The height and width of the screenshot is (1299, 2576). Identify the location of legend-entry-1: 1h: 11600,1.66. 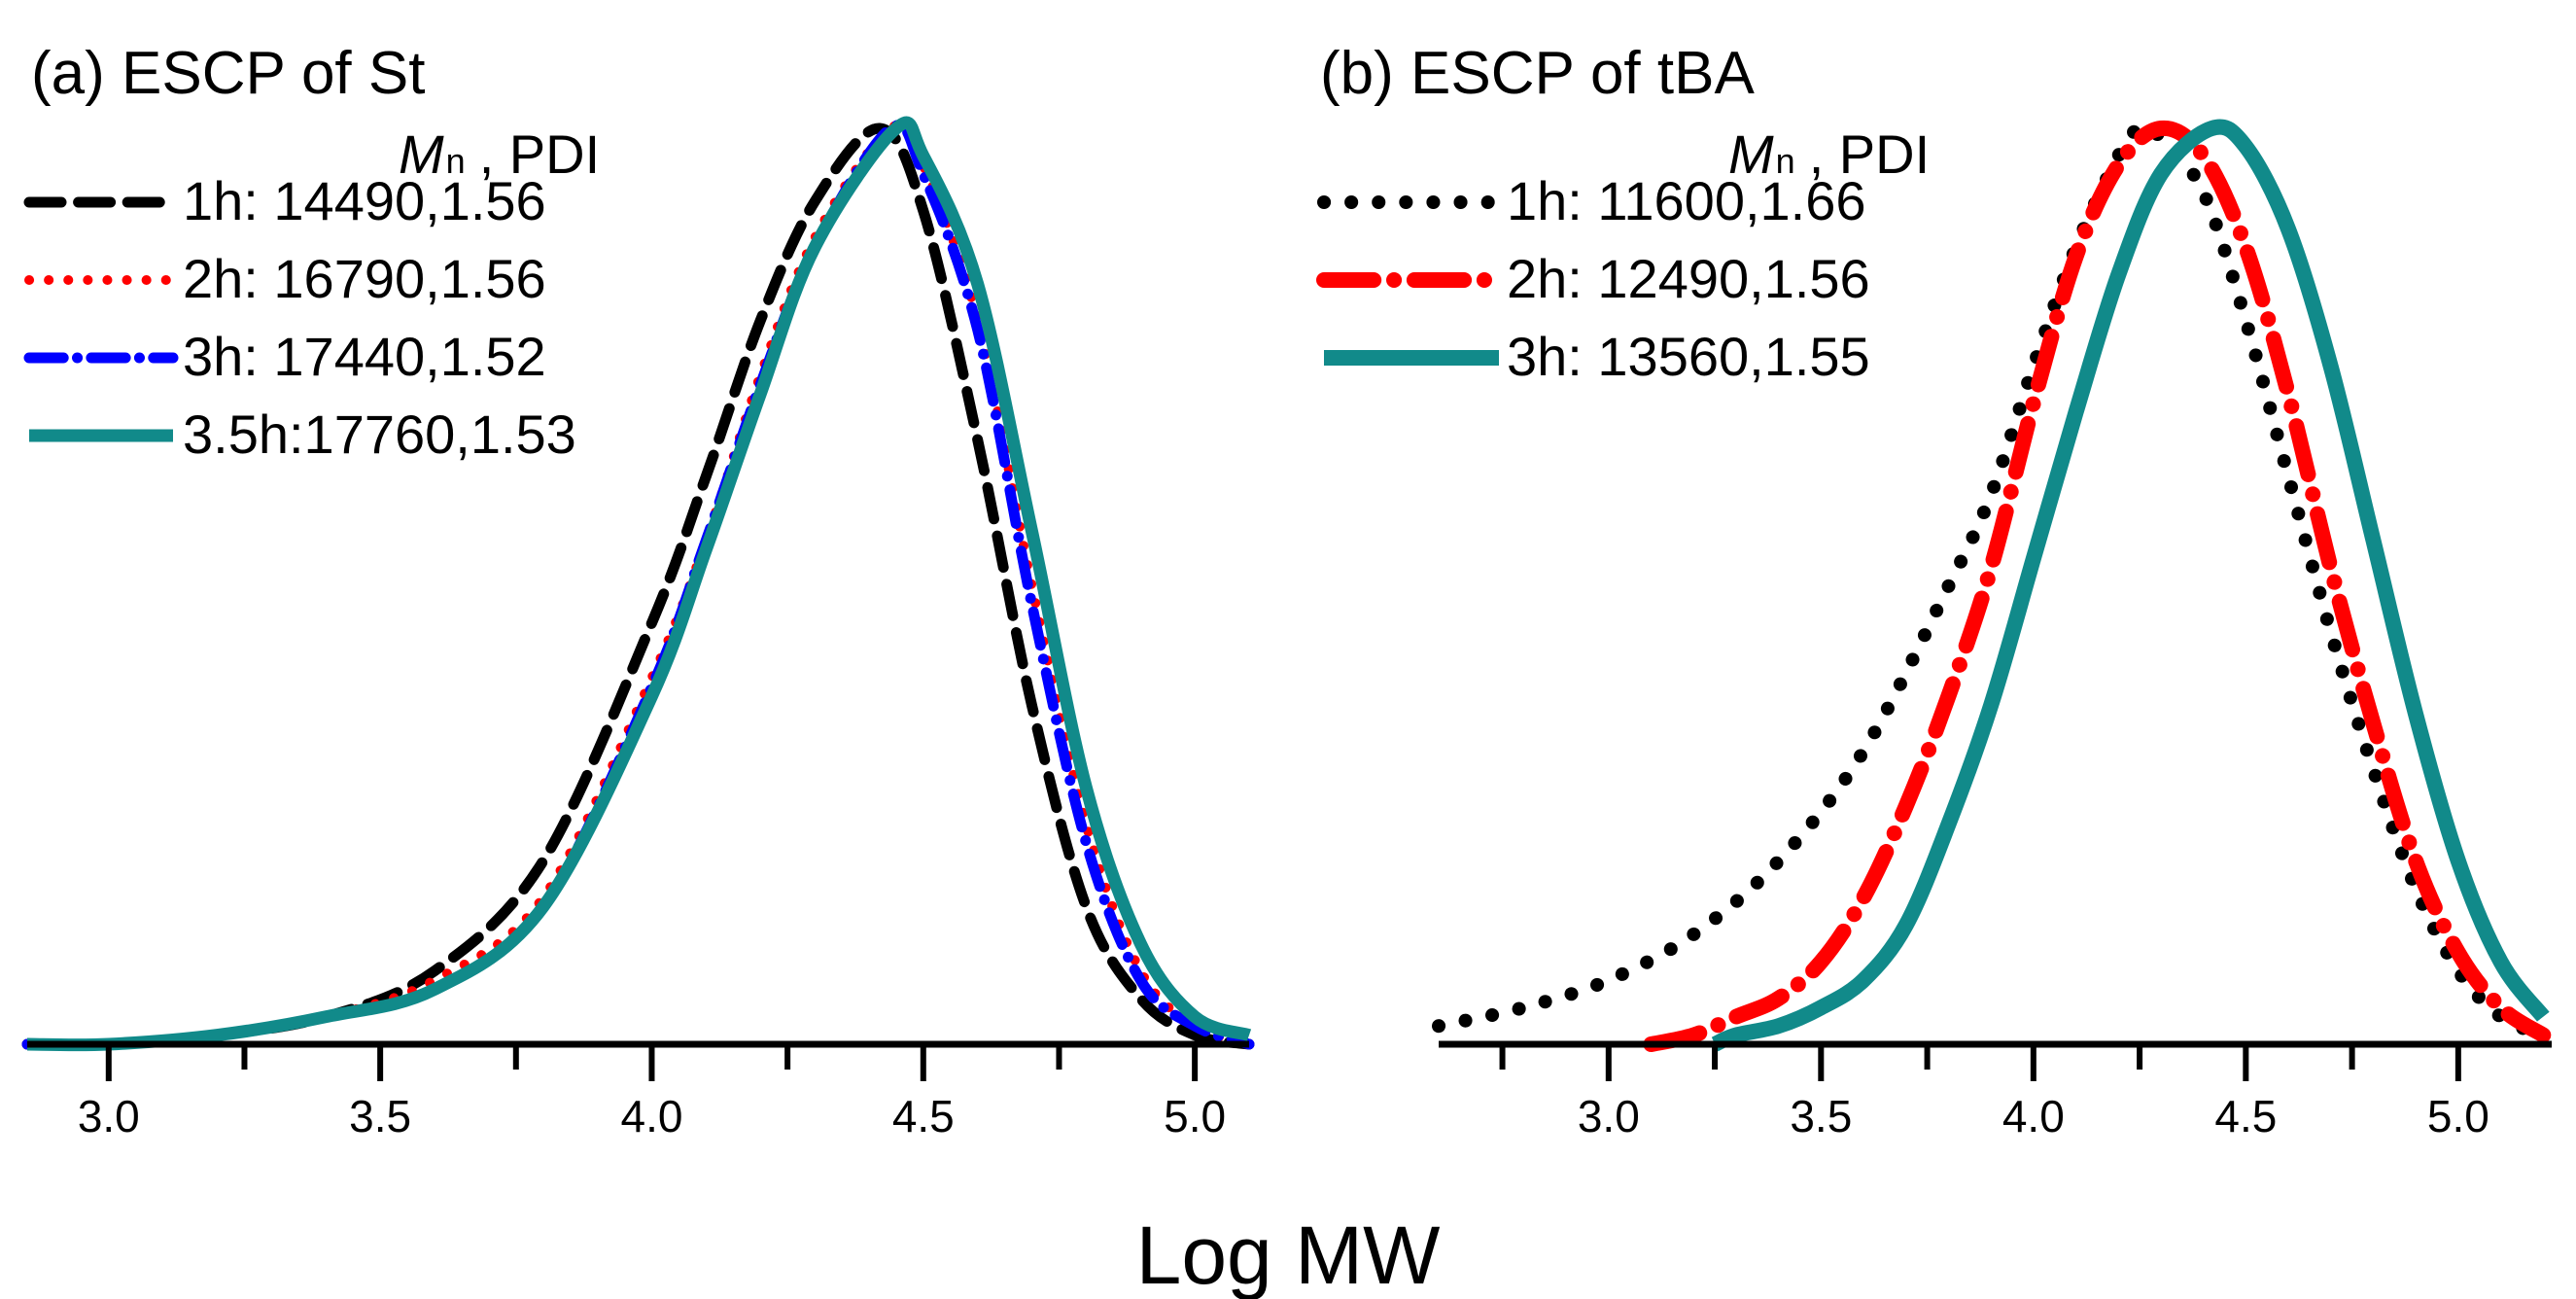
(1686, 200).